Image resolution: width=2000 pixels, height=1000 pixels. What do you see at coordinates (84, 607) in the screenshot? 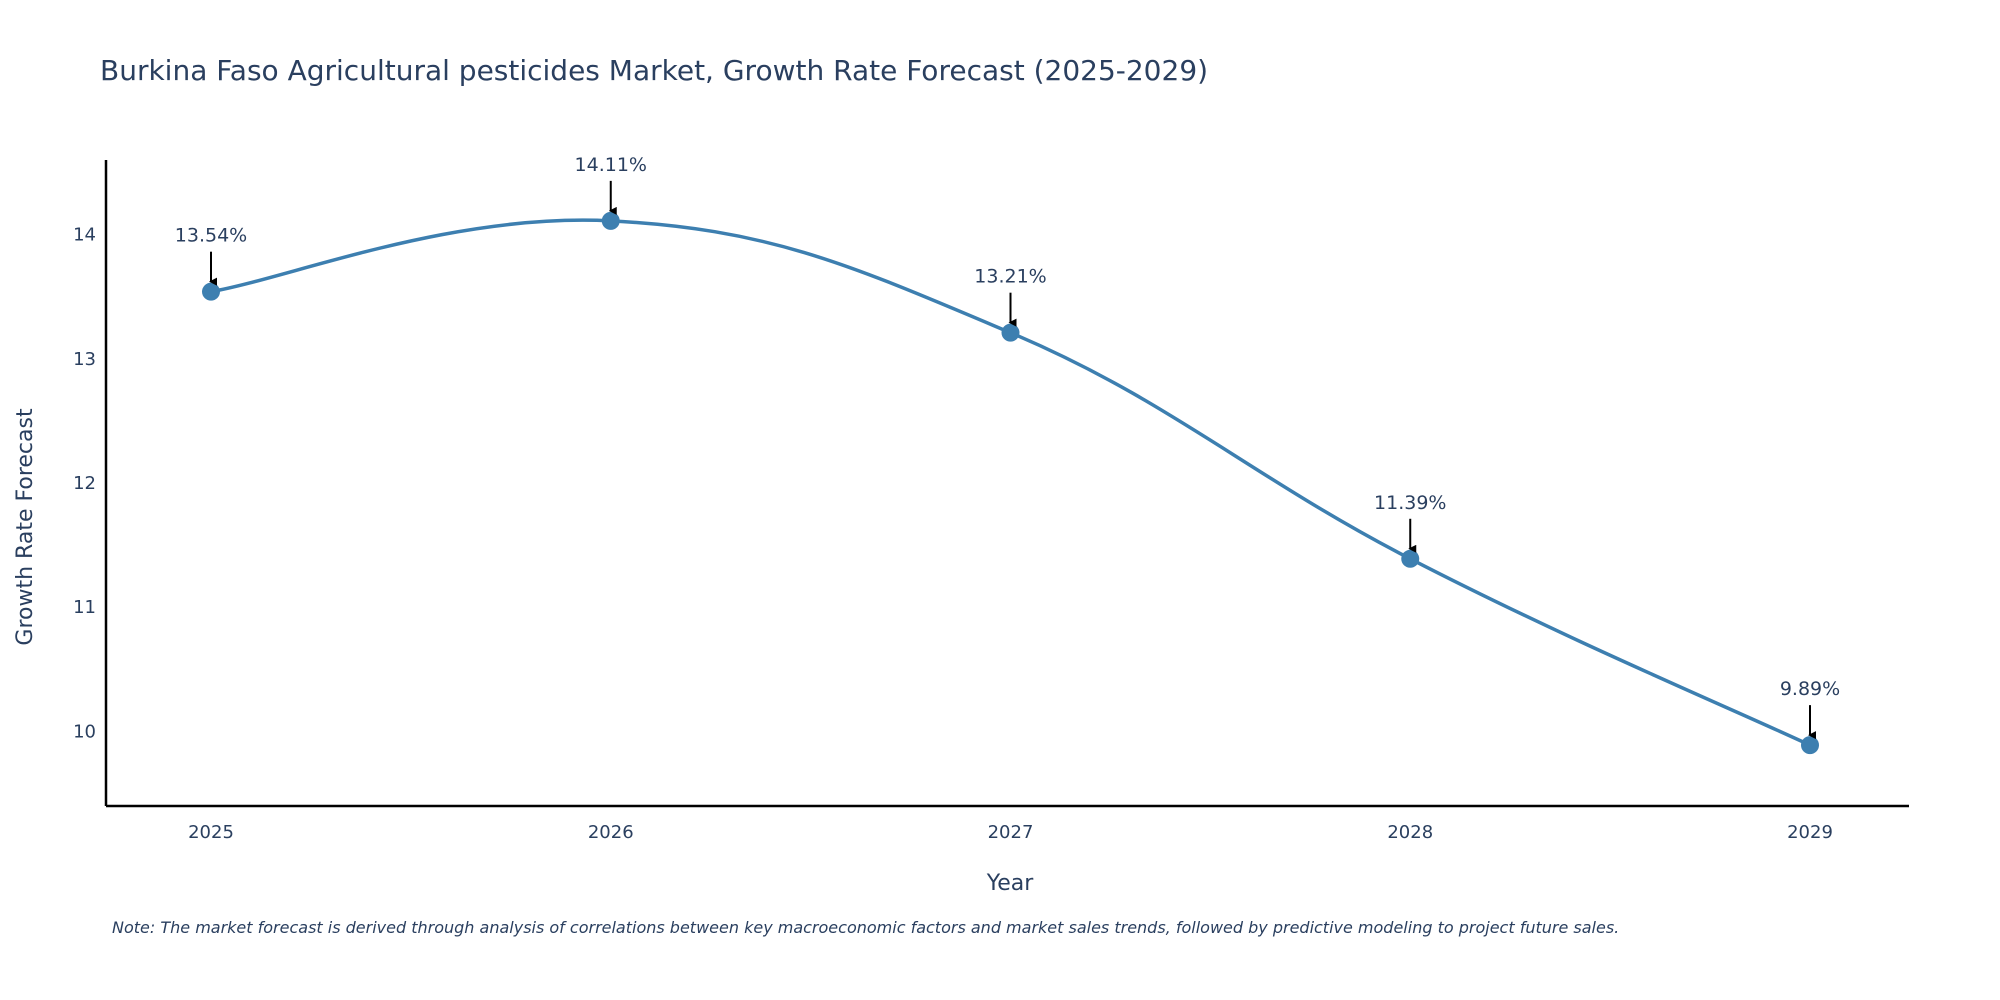
I see `y-tick-label: 11` at bounding box center [84, 607].